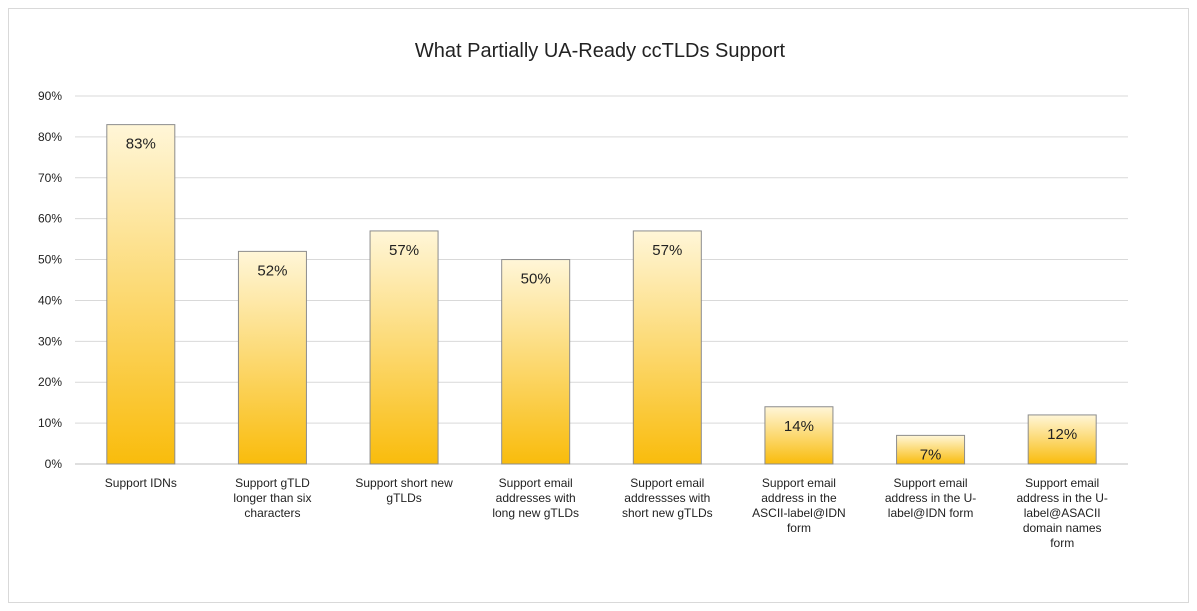 The image size is (1197, 611). I want to click on data-label: 12%, so click(1062, 434).